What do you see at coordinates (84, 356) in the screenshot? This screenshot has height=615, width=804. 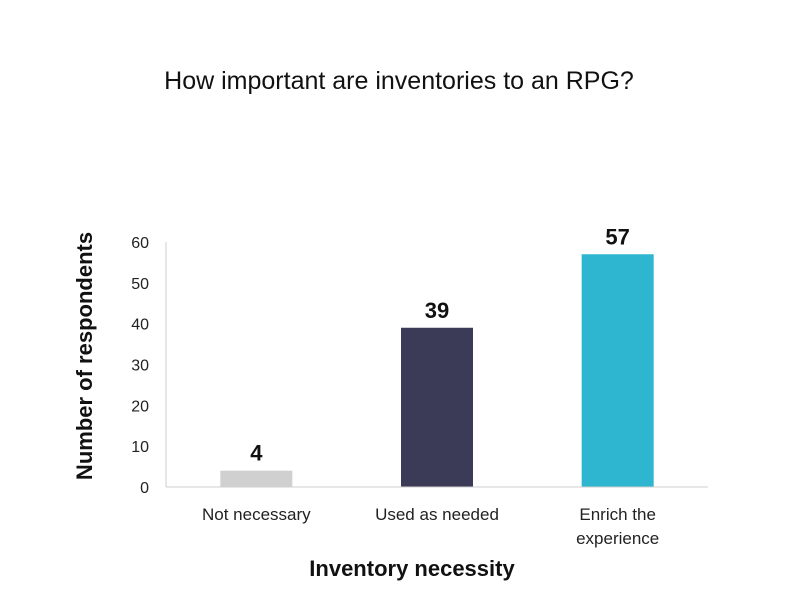 I see `y-axis-title: Number of respondents` at bounding box center [84, 356].